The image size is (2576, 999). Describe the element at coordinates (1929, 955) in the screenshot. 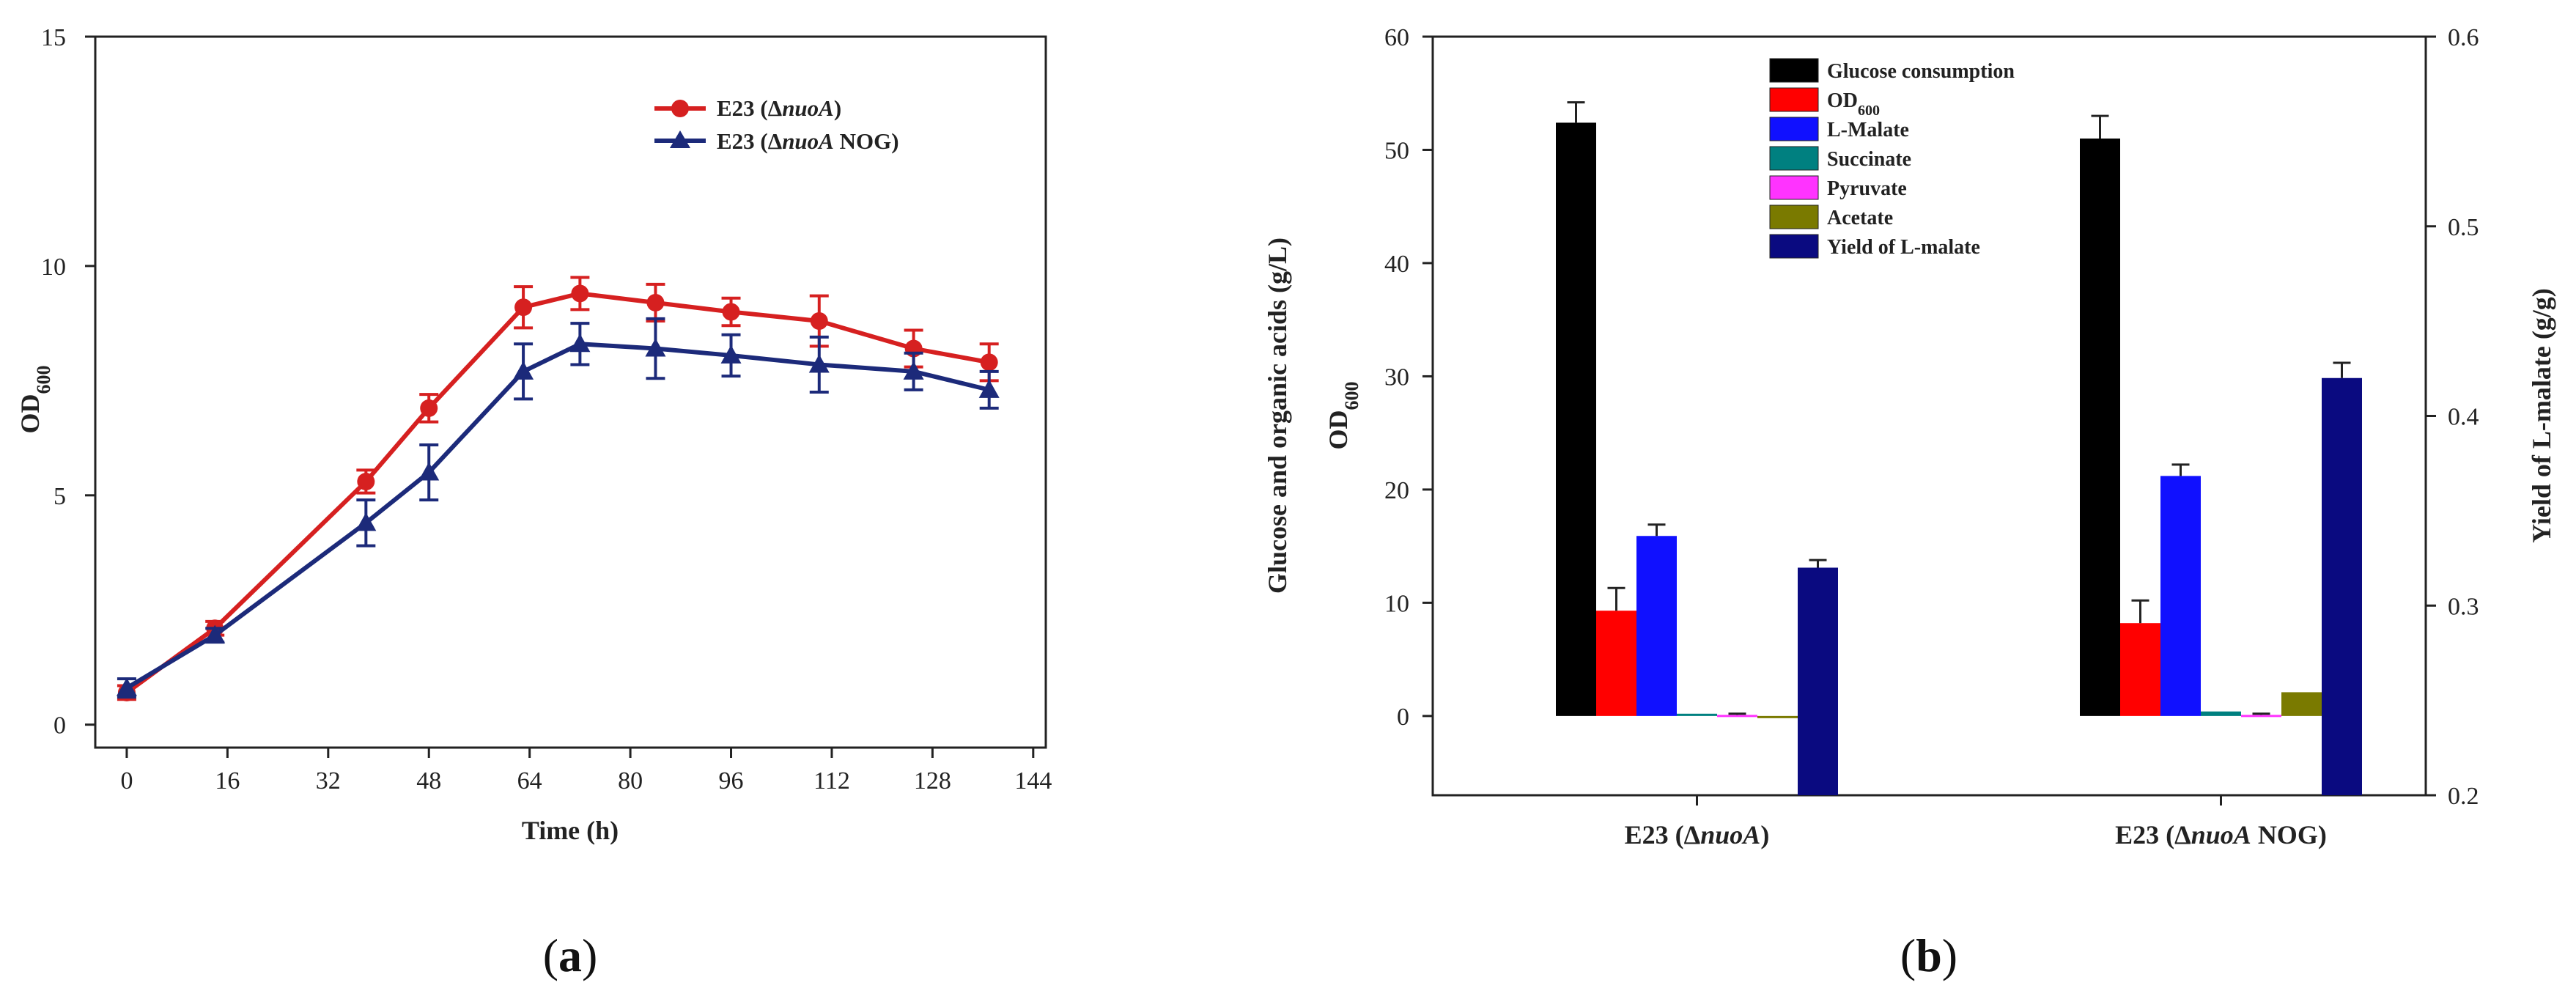

I see `panel-label-b-letter: b` at that location.